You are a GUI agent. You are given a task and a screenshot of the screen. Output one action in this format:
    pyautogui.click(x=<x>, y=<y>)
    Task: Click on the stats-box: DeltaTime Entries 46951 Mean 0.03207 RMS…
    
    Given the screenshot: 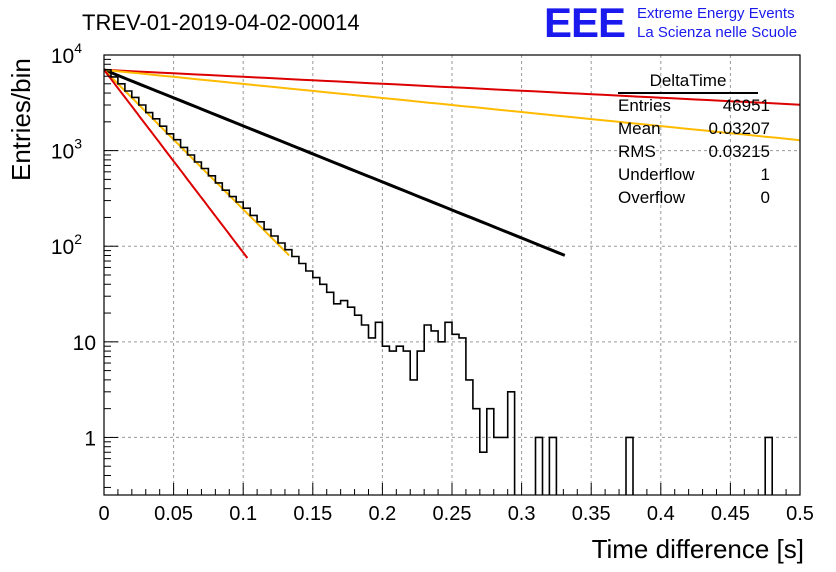 What is the action you would take?
    pyautogui.click(x=697, y=139)
    